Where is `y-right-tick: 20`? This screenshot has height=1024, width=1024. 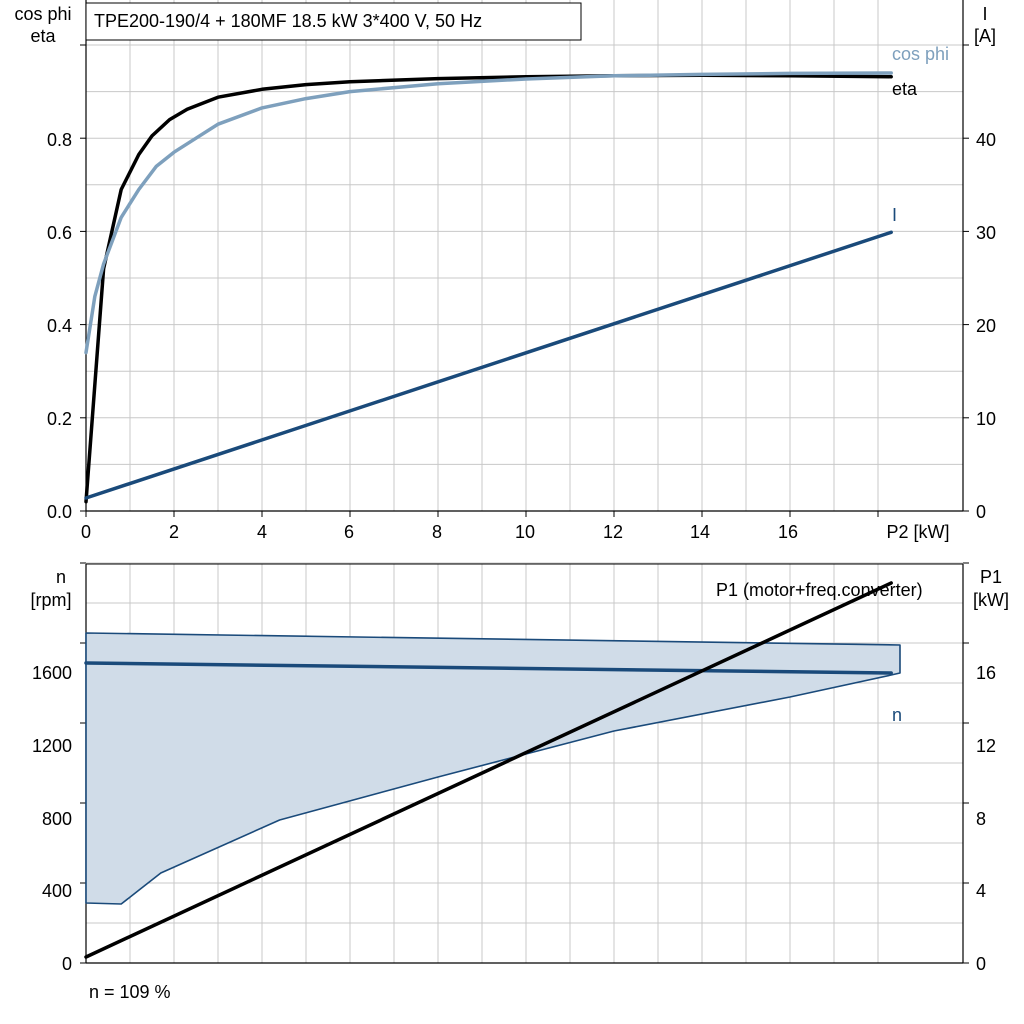
y-right-tick: 20 is located at coordinates (986, 326).